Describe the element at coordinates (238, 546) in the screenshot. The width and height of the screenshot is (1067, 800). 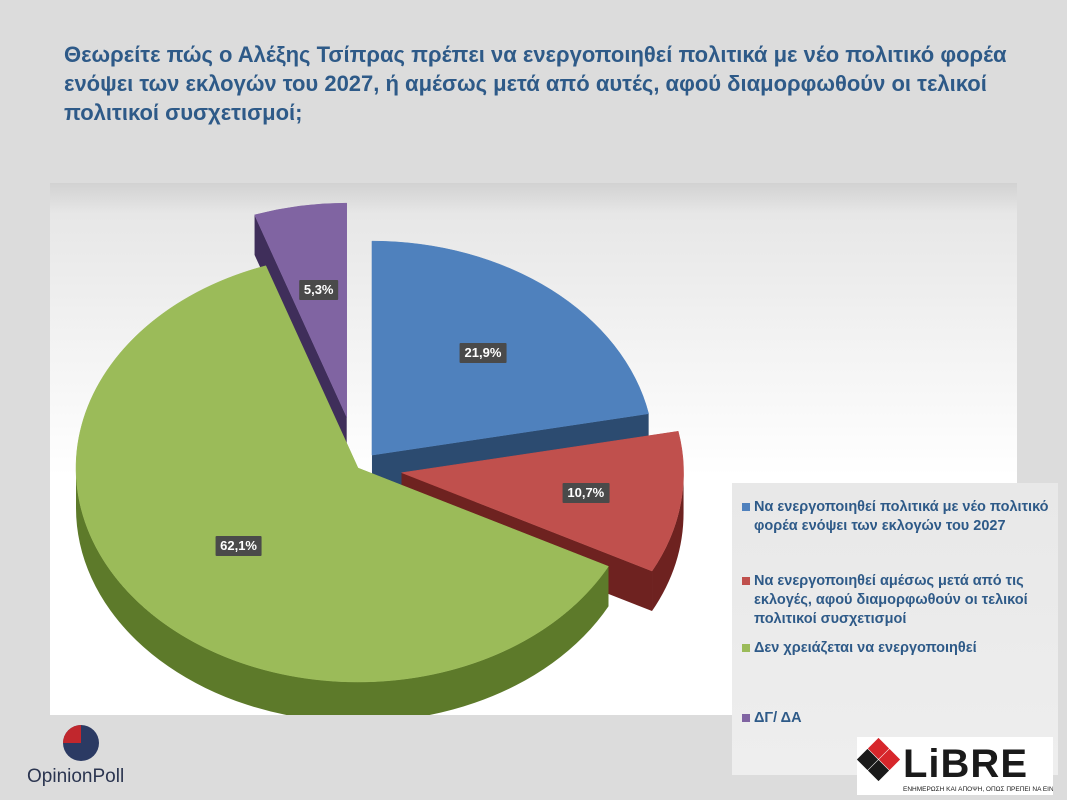
I see `data-label-slice-3: 62,1%` at that location.